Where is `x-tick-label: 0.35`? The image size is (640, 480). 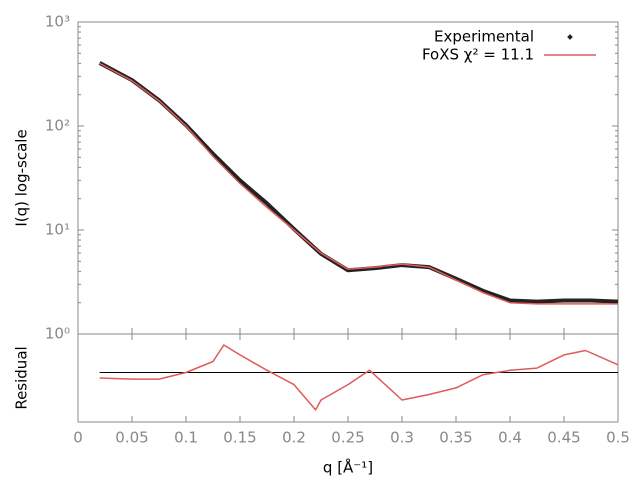 x-tick-label: 0.35 is located at coordinates (455, 438).